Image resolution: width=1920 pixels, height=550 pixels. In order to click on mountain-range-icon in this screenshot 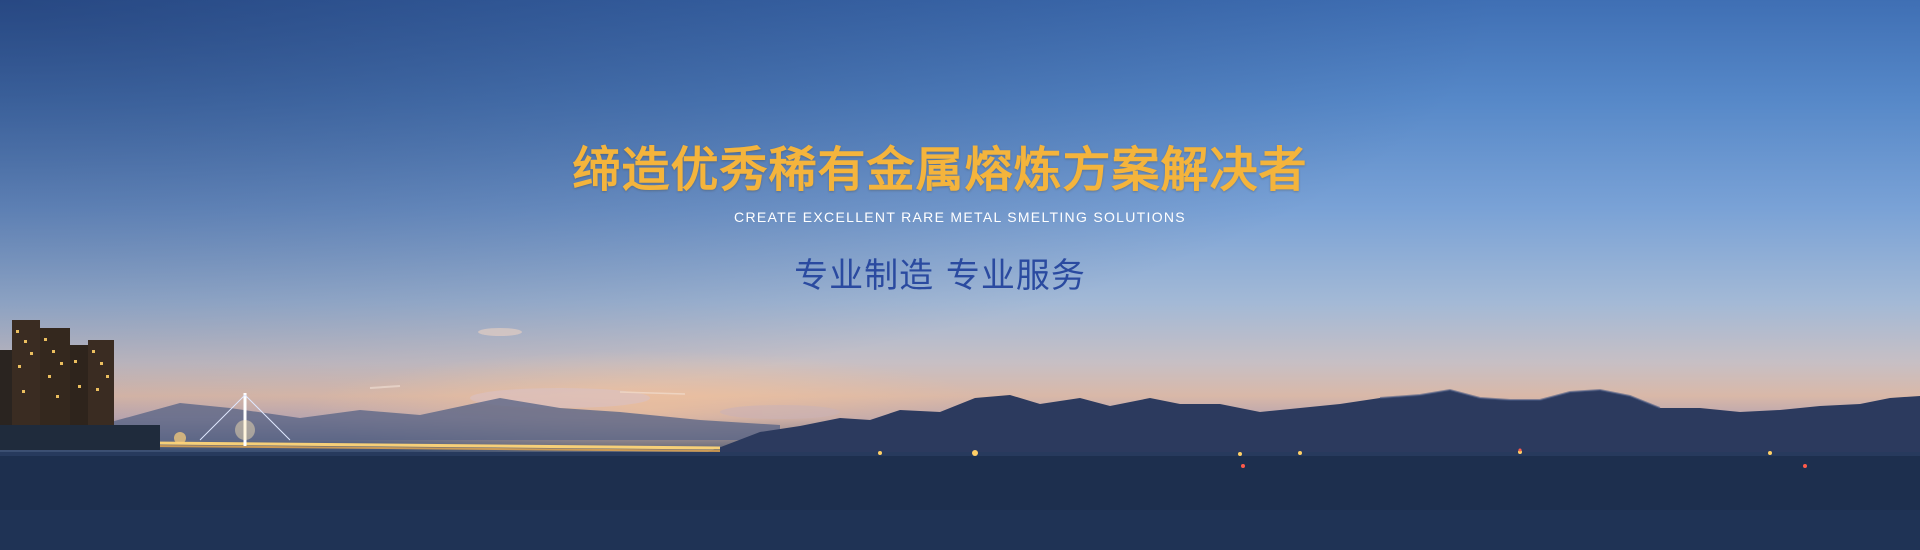, I will do `click(1310, 424)`.